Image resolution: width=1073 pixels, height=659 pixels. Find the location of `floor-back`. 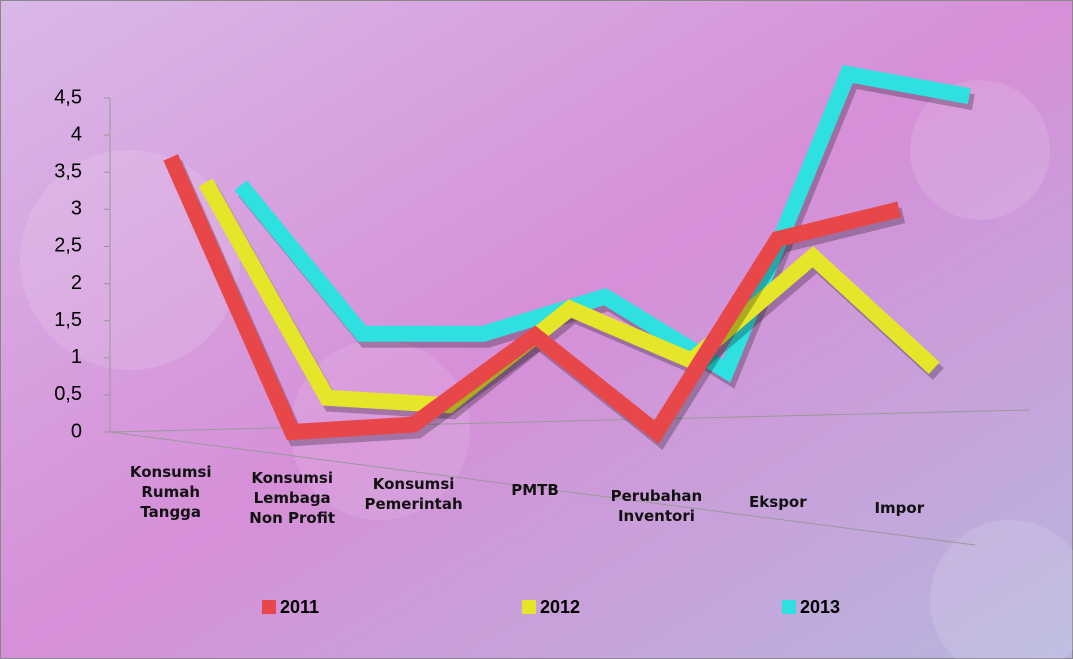

floor-back is located at coordinates (570, 421).